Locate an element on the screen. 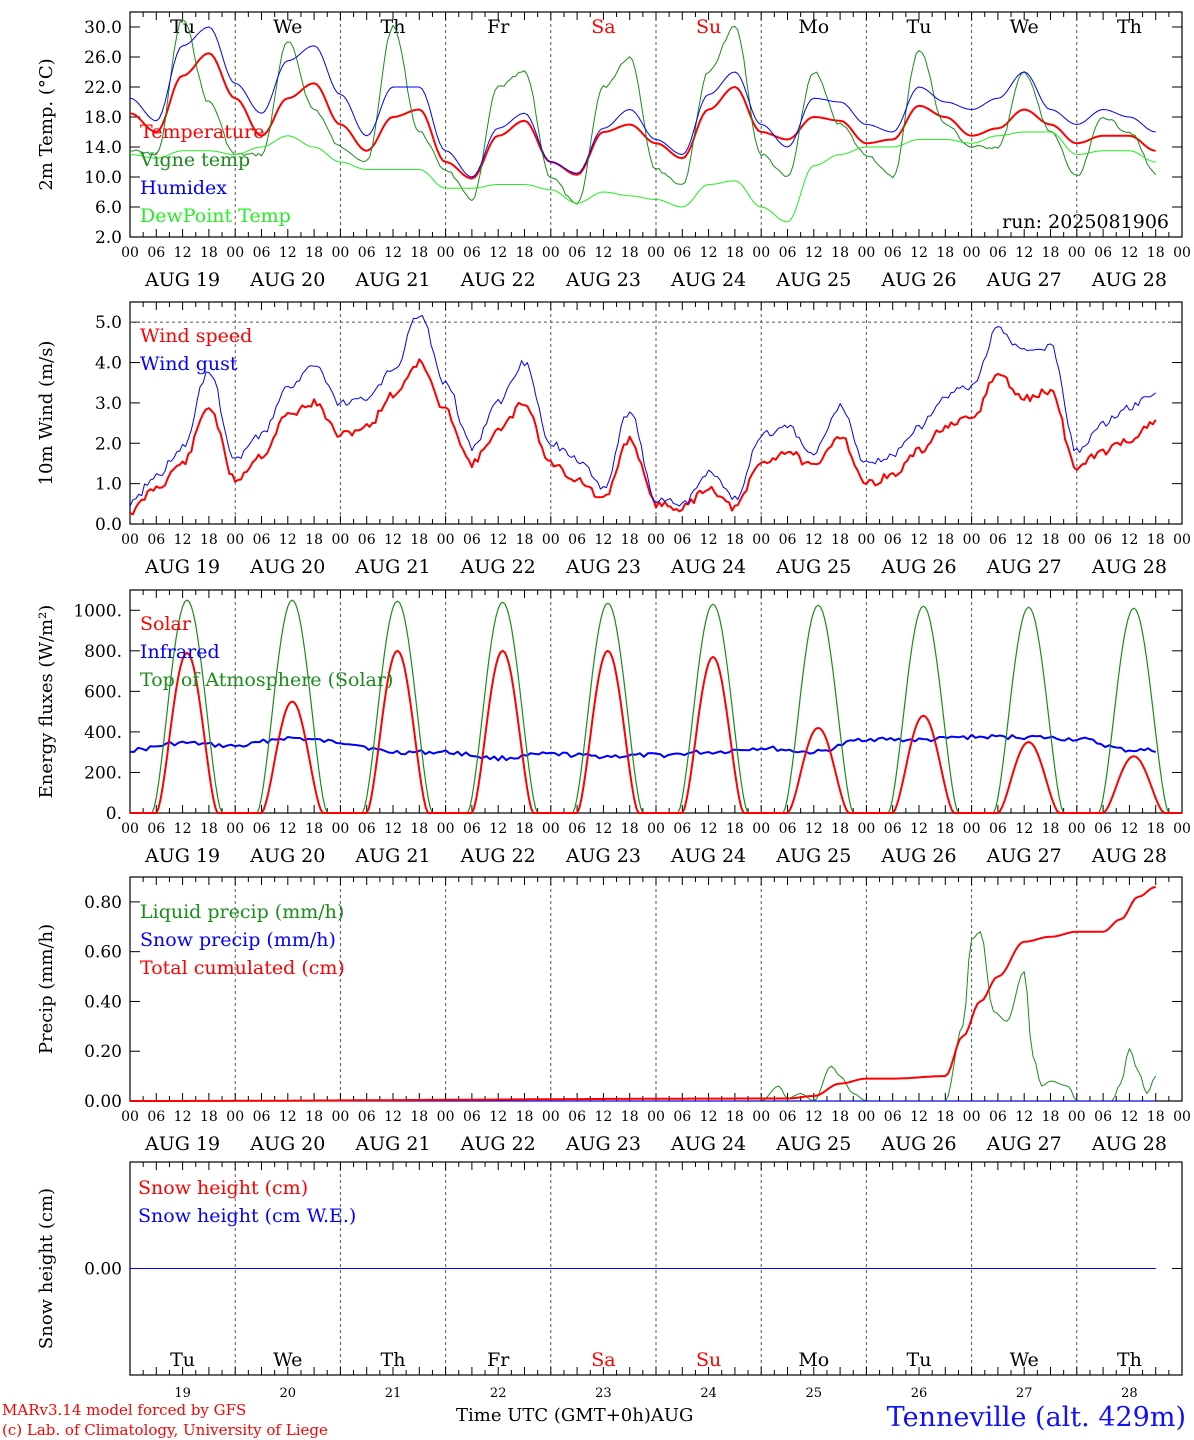 This screenshot has width=1194, height=1440. legend-entry: Top of Atmosphere (Solar) is located at coordinates (266, 680).